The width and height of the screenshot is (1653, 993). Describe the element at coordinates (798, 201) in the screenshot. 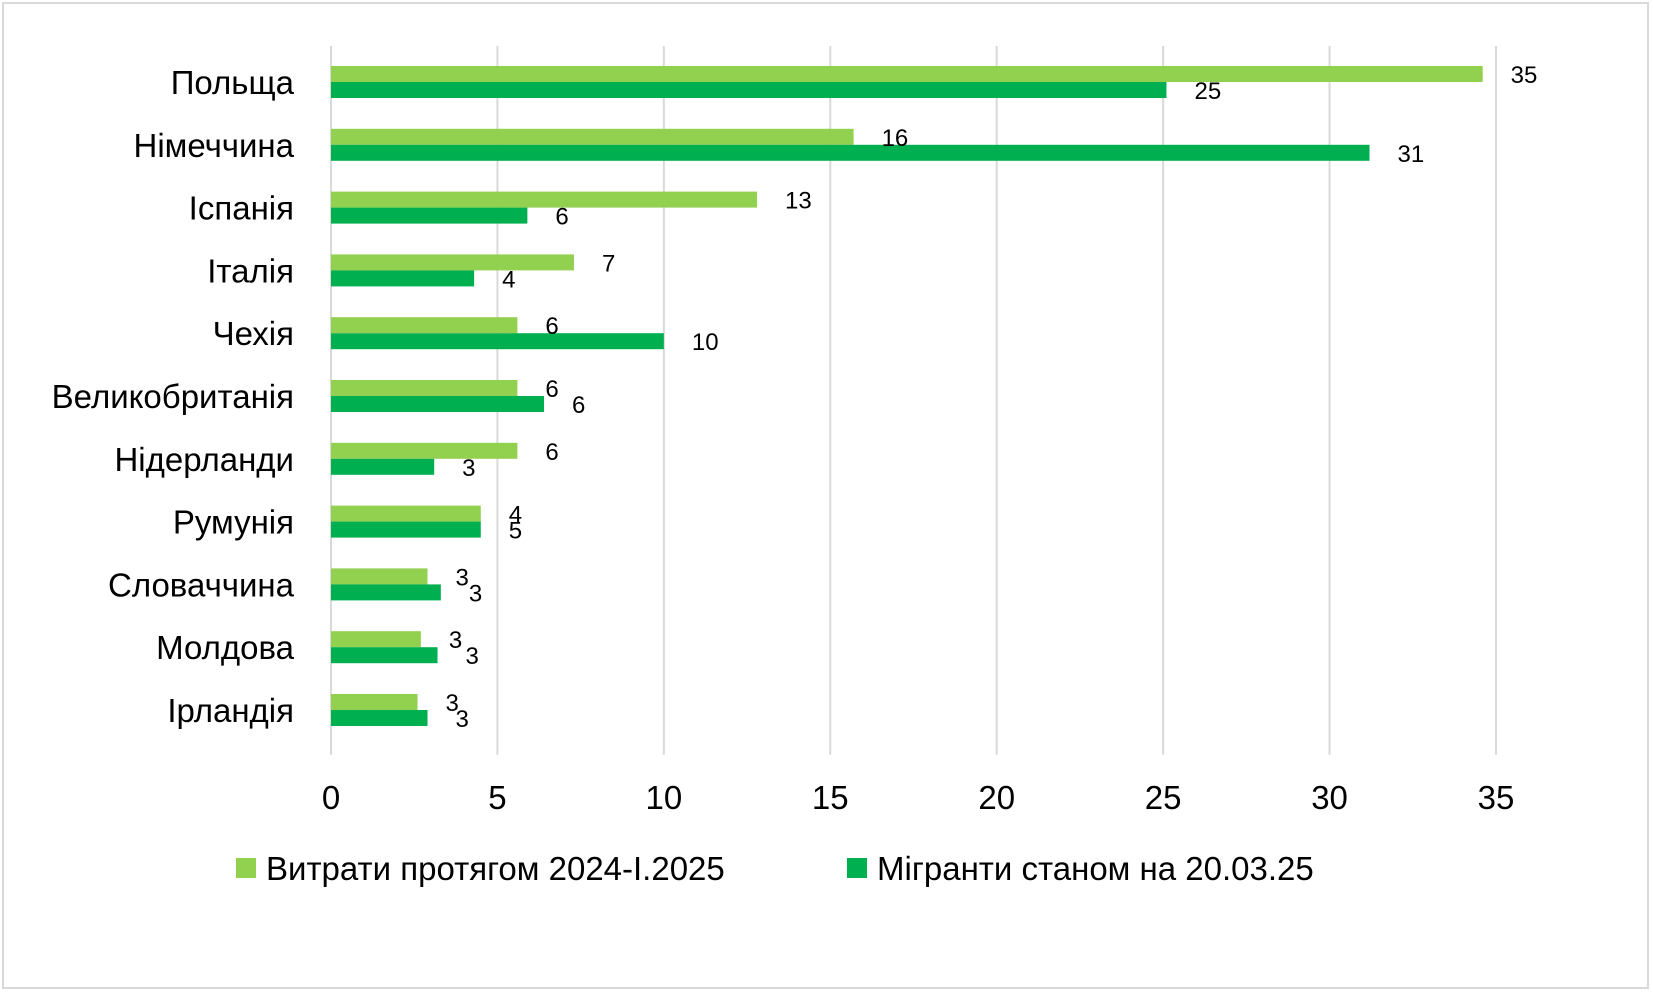

I see `data-label: 13` at that location.